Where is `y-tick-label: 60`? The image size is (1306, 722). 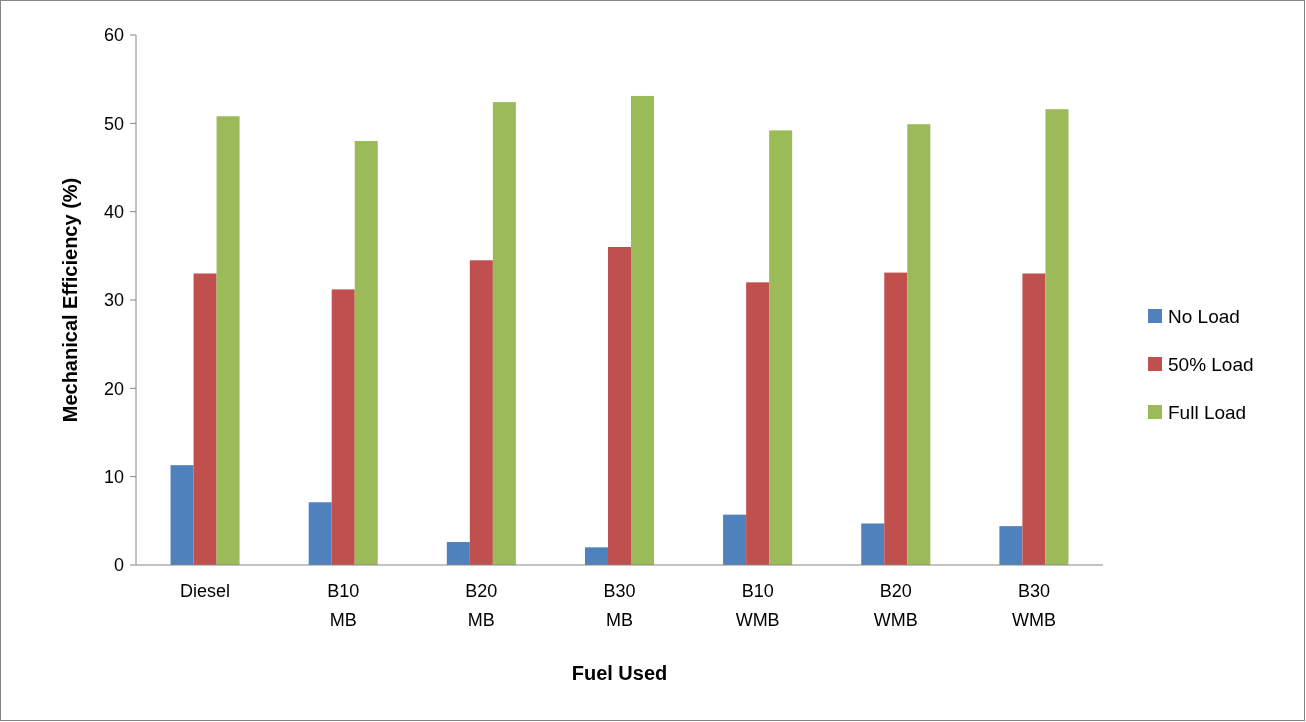 y-tick-label: 60 is located at coordinates (113, 35).